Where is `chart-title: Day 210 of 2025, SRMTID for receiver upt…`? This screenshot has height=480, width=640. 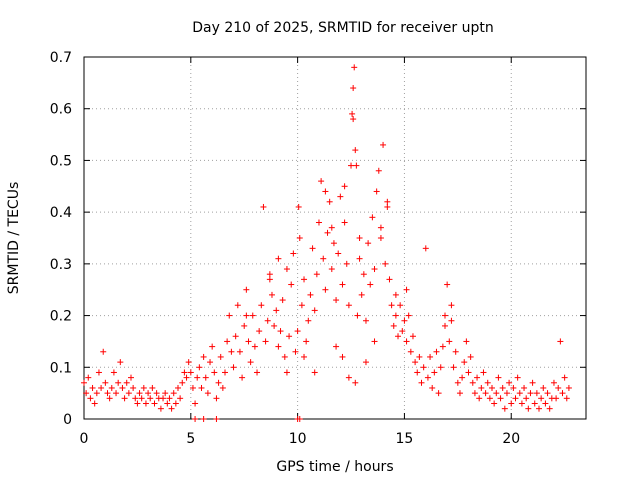 chart-title: Day 210 of 2025, SRMTID for receiver upt… is located at coordinates (343, 28).